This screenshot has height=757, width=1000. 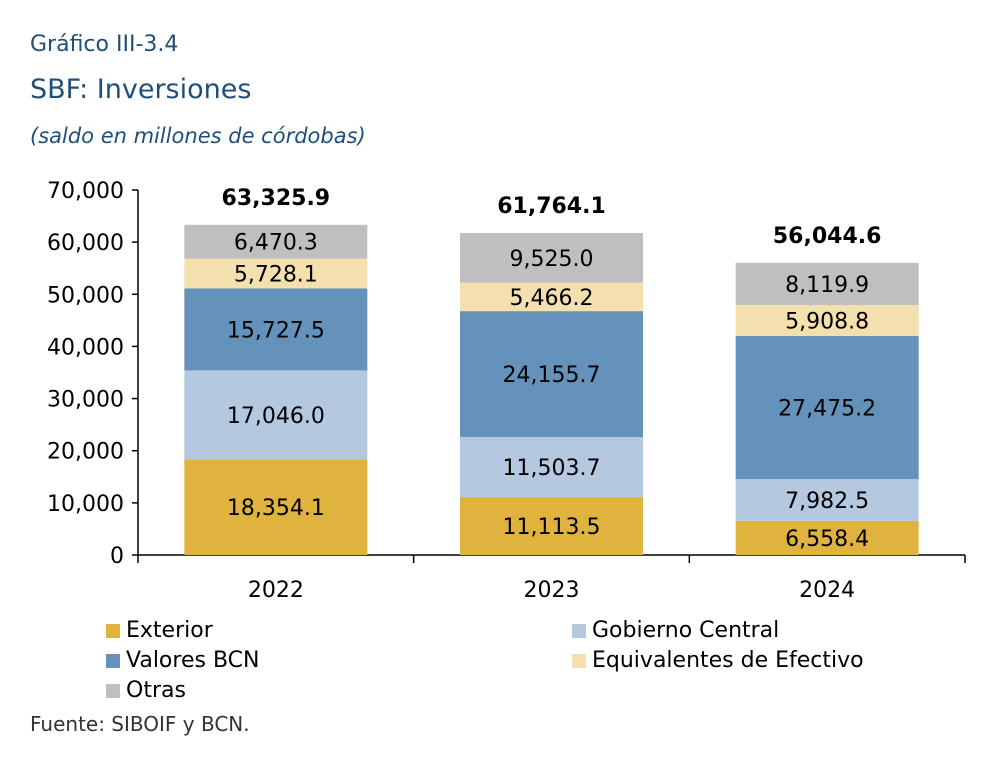 I want to click on legend-item: Otras, so click(x=146, y=690).